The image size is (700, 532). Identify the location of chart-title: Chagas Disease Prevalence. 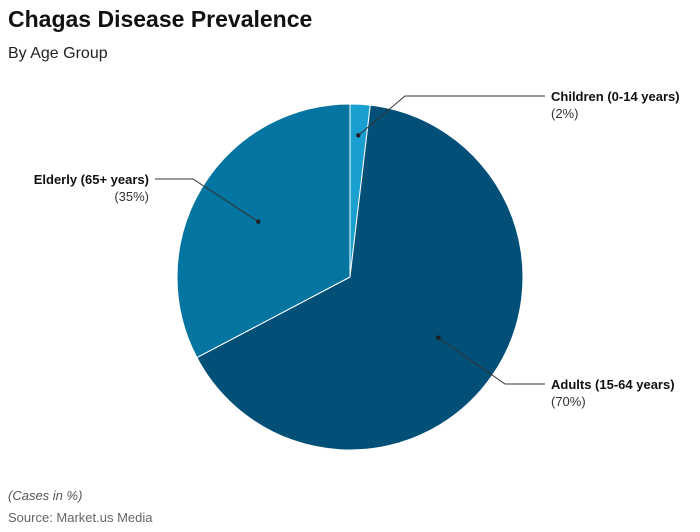
(160, 19).